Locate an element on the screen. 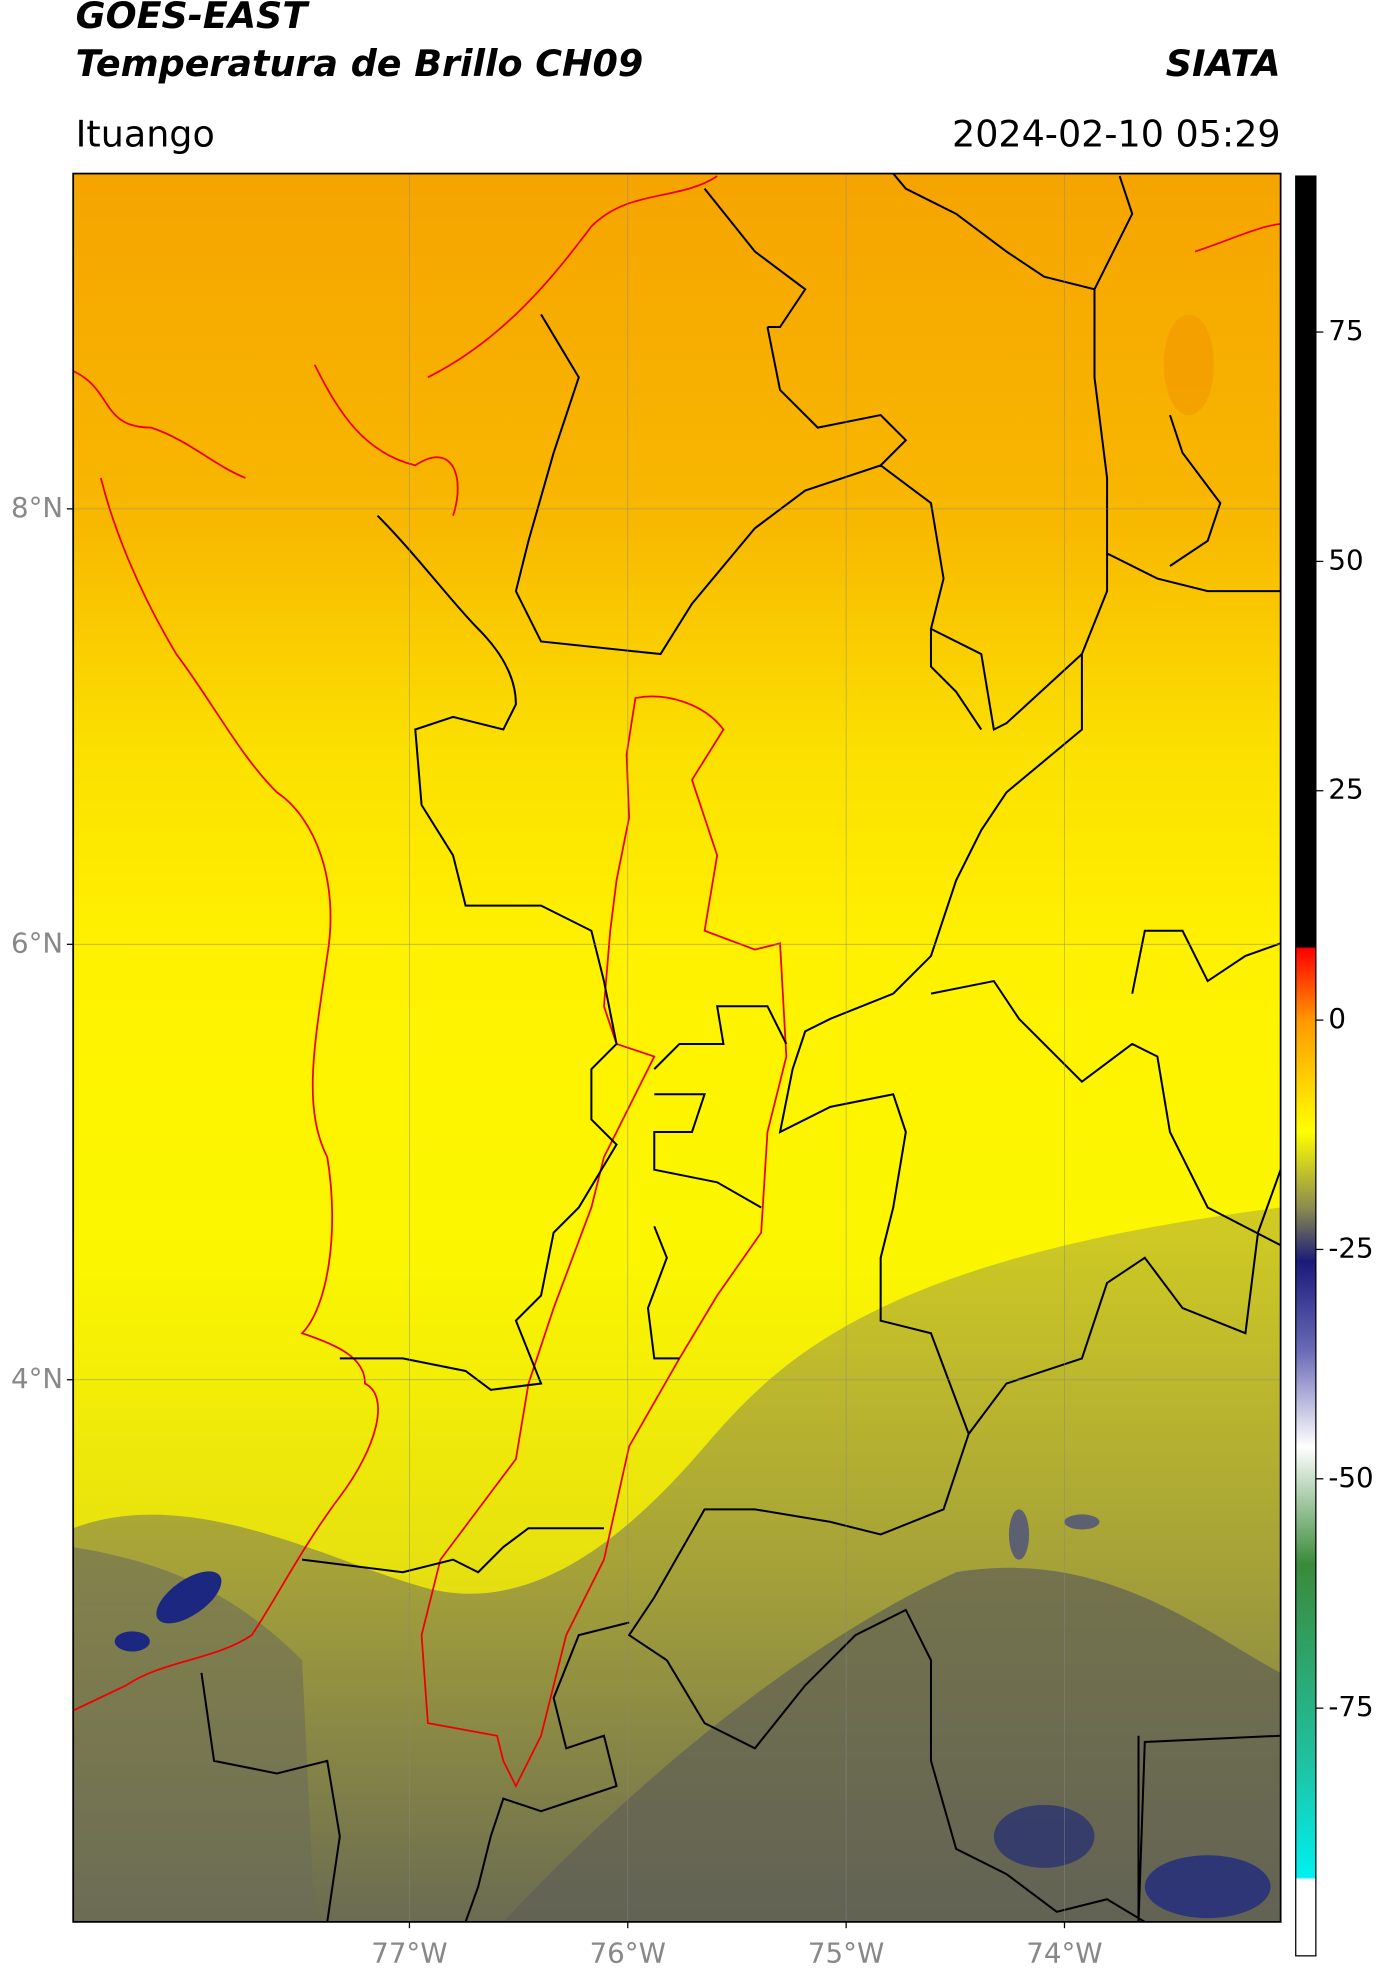  y-tick-label: 4°N is located at coordinates (37, 1378).